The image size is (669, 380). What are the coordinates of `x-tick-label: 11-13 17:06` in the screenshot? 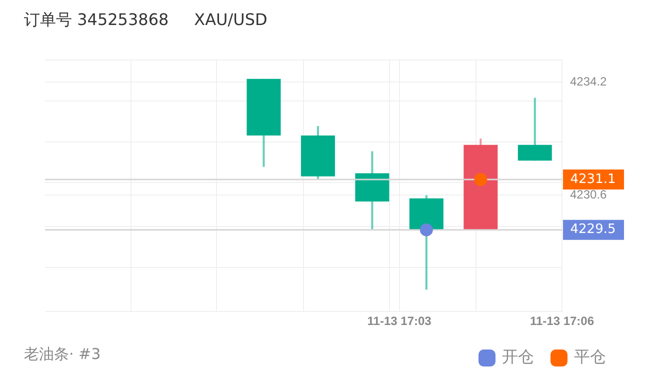 It's located at (562, 321).